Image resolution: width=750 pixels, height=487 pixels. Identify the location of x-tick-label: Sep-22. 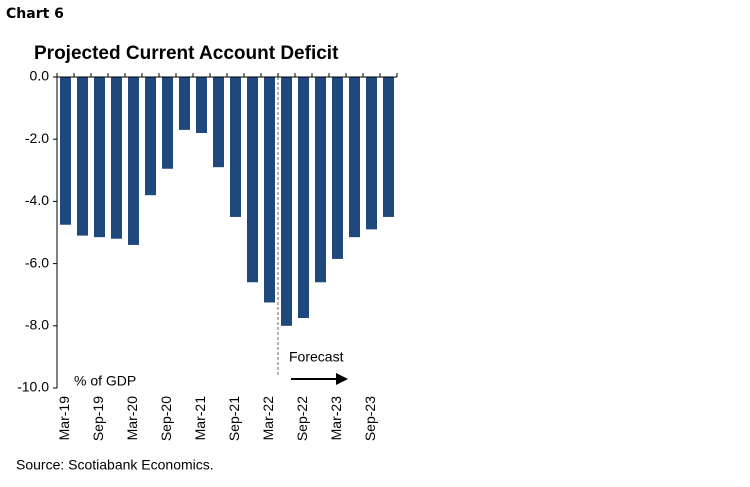
(302, 418).